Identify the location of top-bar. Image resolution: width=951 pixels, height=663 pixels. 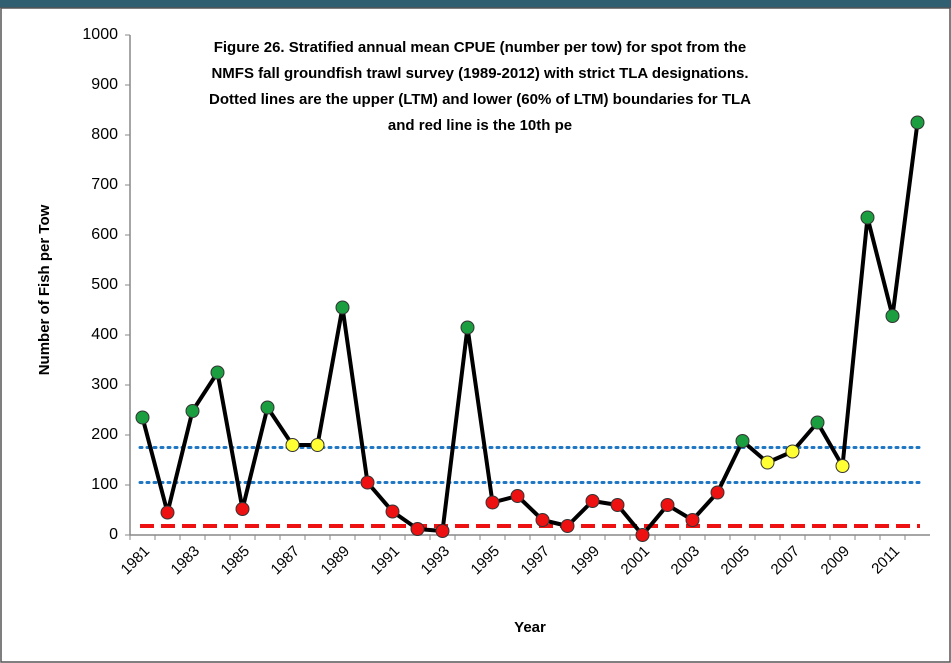
(475, 4).